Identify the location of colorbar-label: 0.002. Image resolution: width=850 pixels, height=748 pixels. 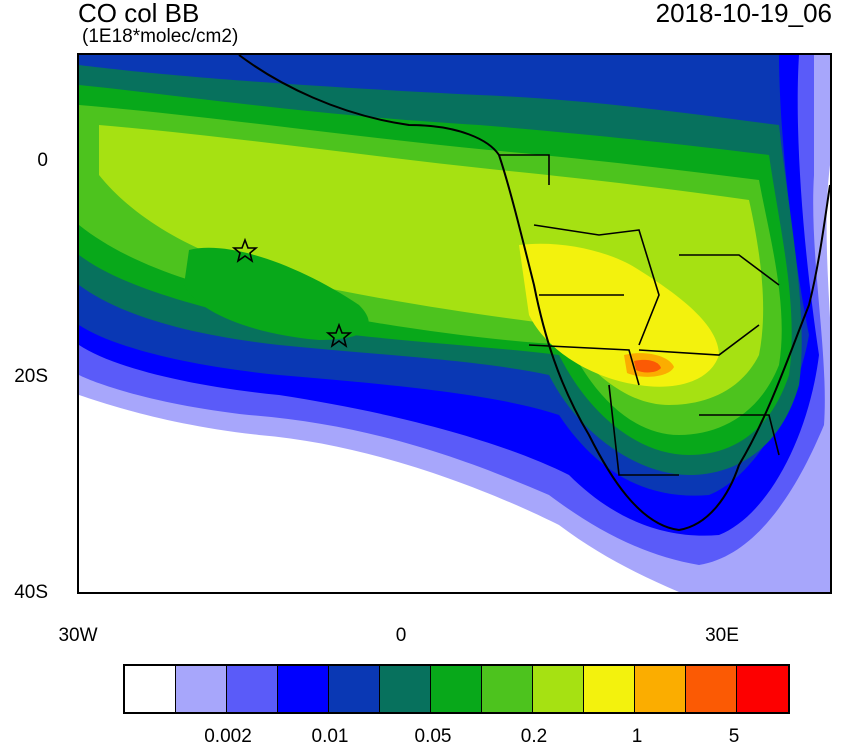
(228, 736).